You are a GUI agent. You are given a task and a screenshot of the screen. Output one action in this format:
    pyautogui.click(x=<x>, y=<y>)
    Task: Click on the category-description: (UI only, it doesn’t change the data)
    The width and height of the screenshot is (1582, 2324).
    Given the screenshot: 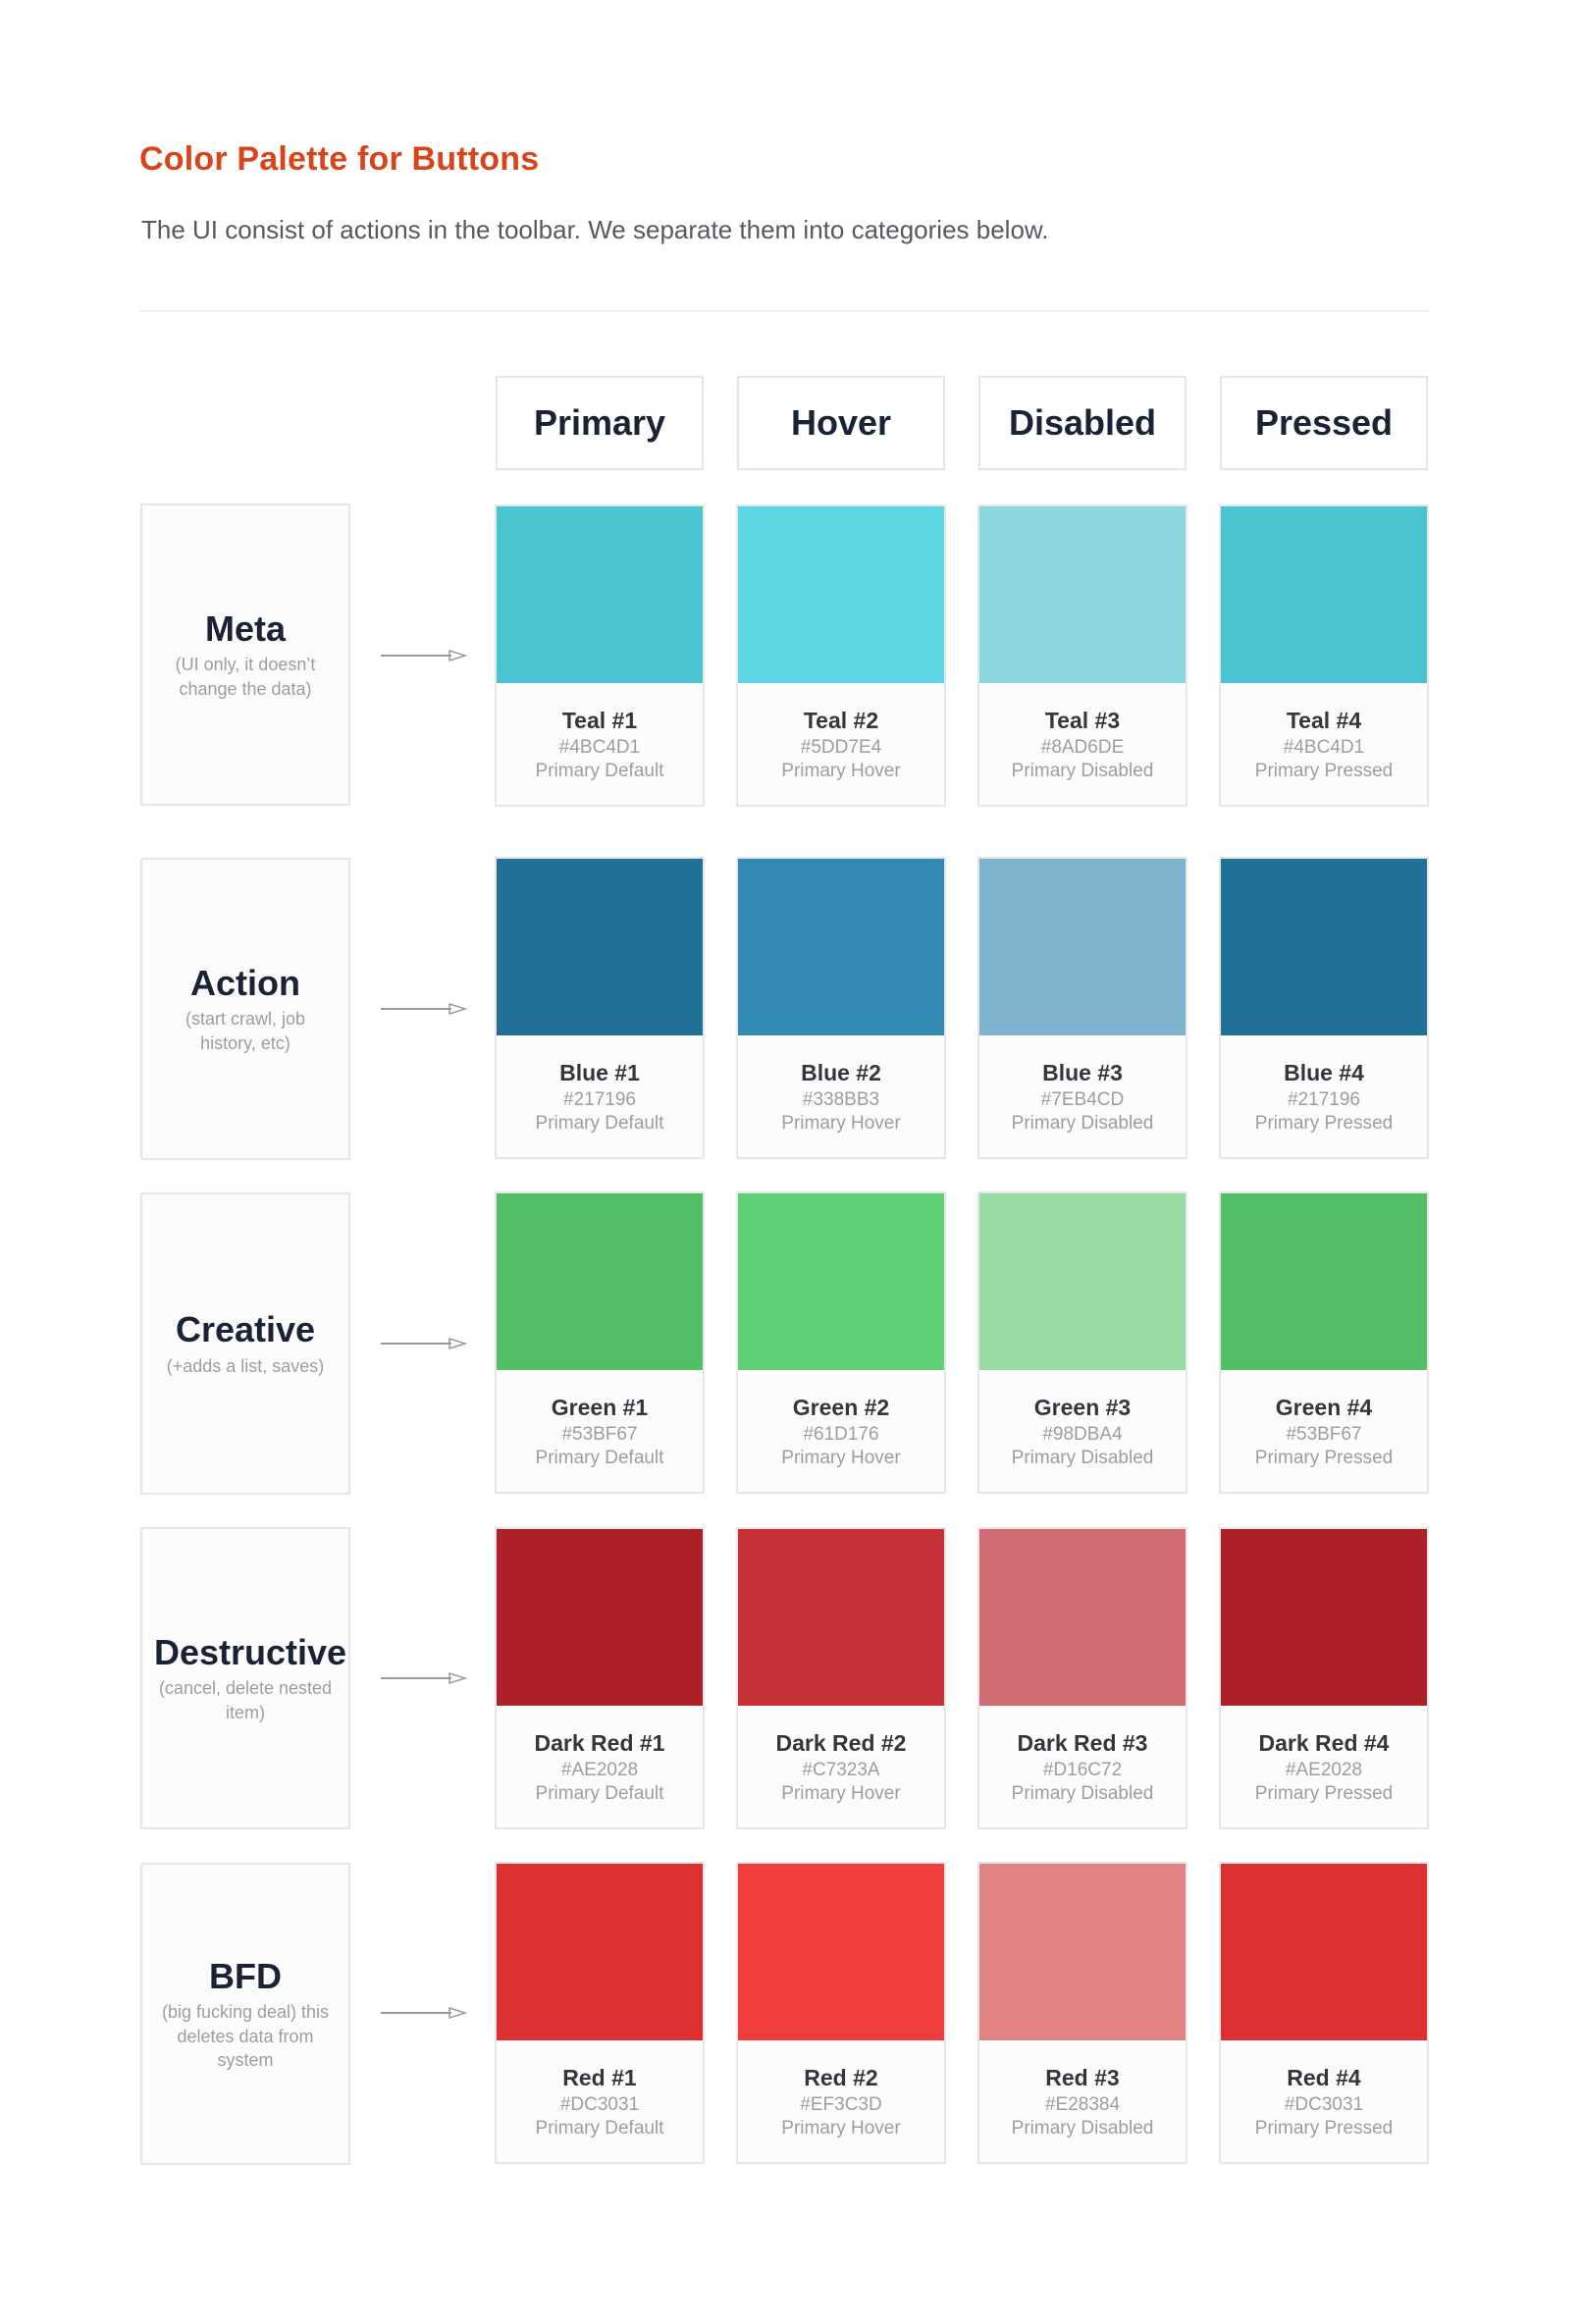 What is the action you would take?
    pyautogui.click(x=245, y=677)
    